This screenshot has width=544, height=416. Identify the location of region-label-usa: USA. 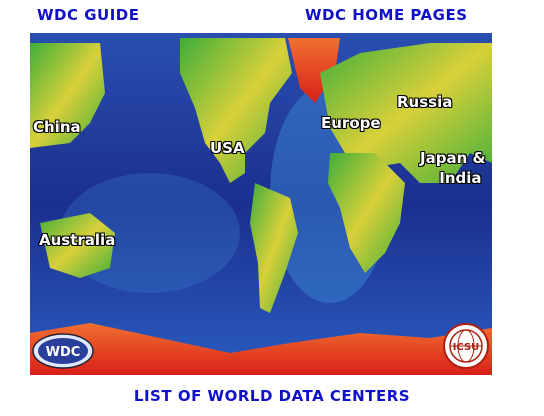
(227, 148).